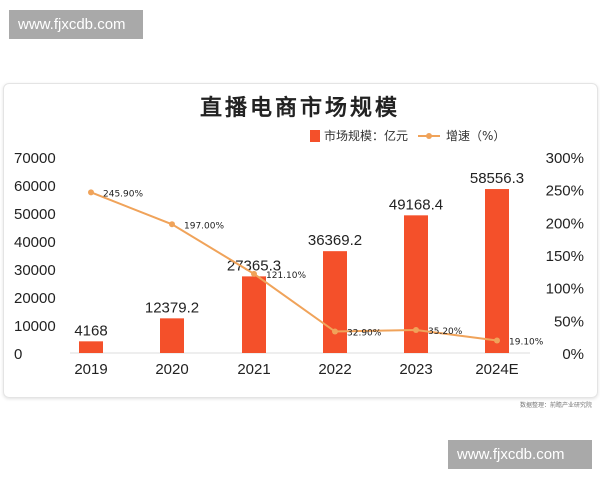 The width and height of the screenshot is (600, 480). Describe the element at coordinates (18, 354) in the screenshot. I see `y-left-tick: 0` at that location.